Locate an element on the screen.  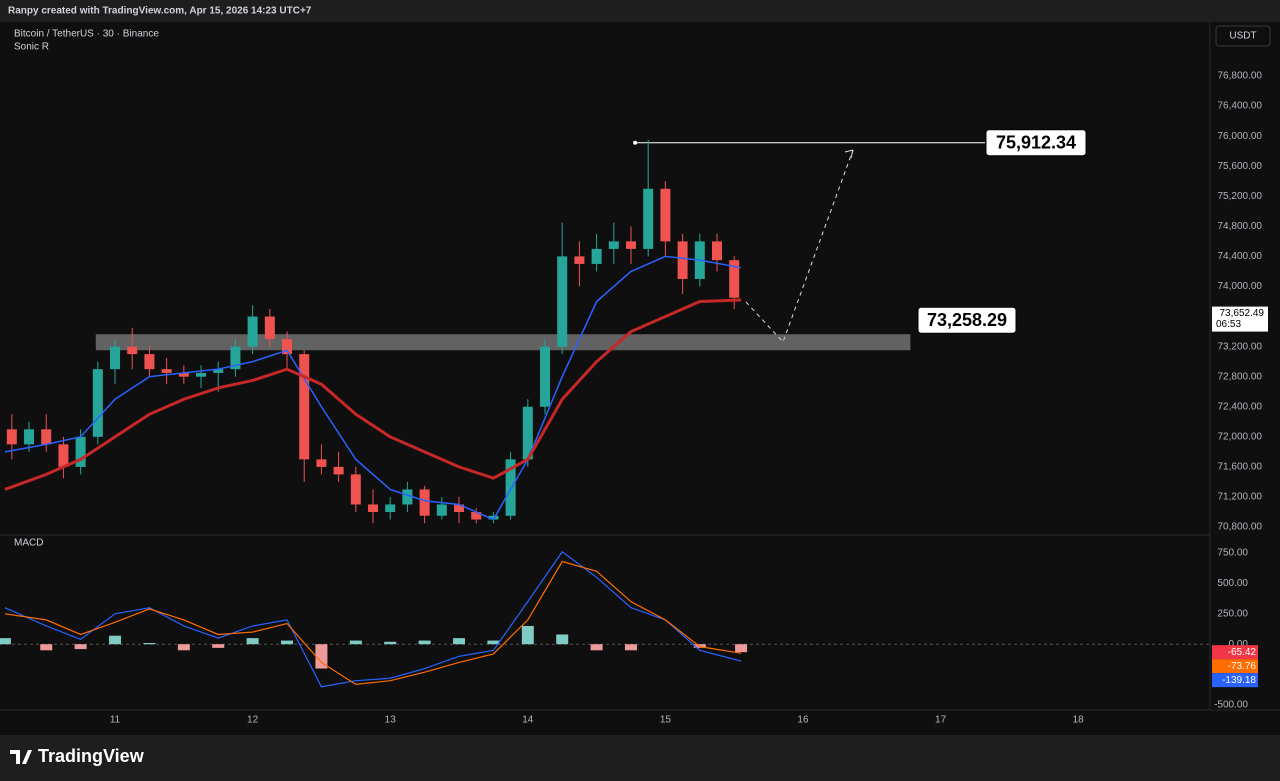
y-tick-label: 70,800.00 is located at coordinates (1240, 527).